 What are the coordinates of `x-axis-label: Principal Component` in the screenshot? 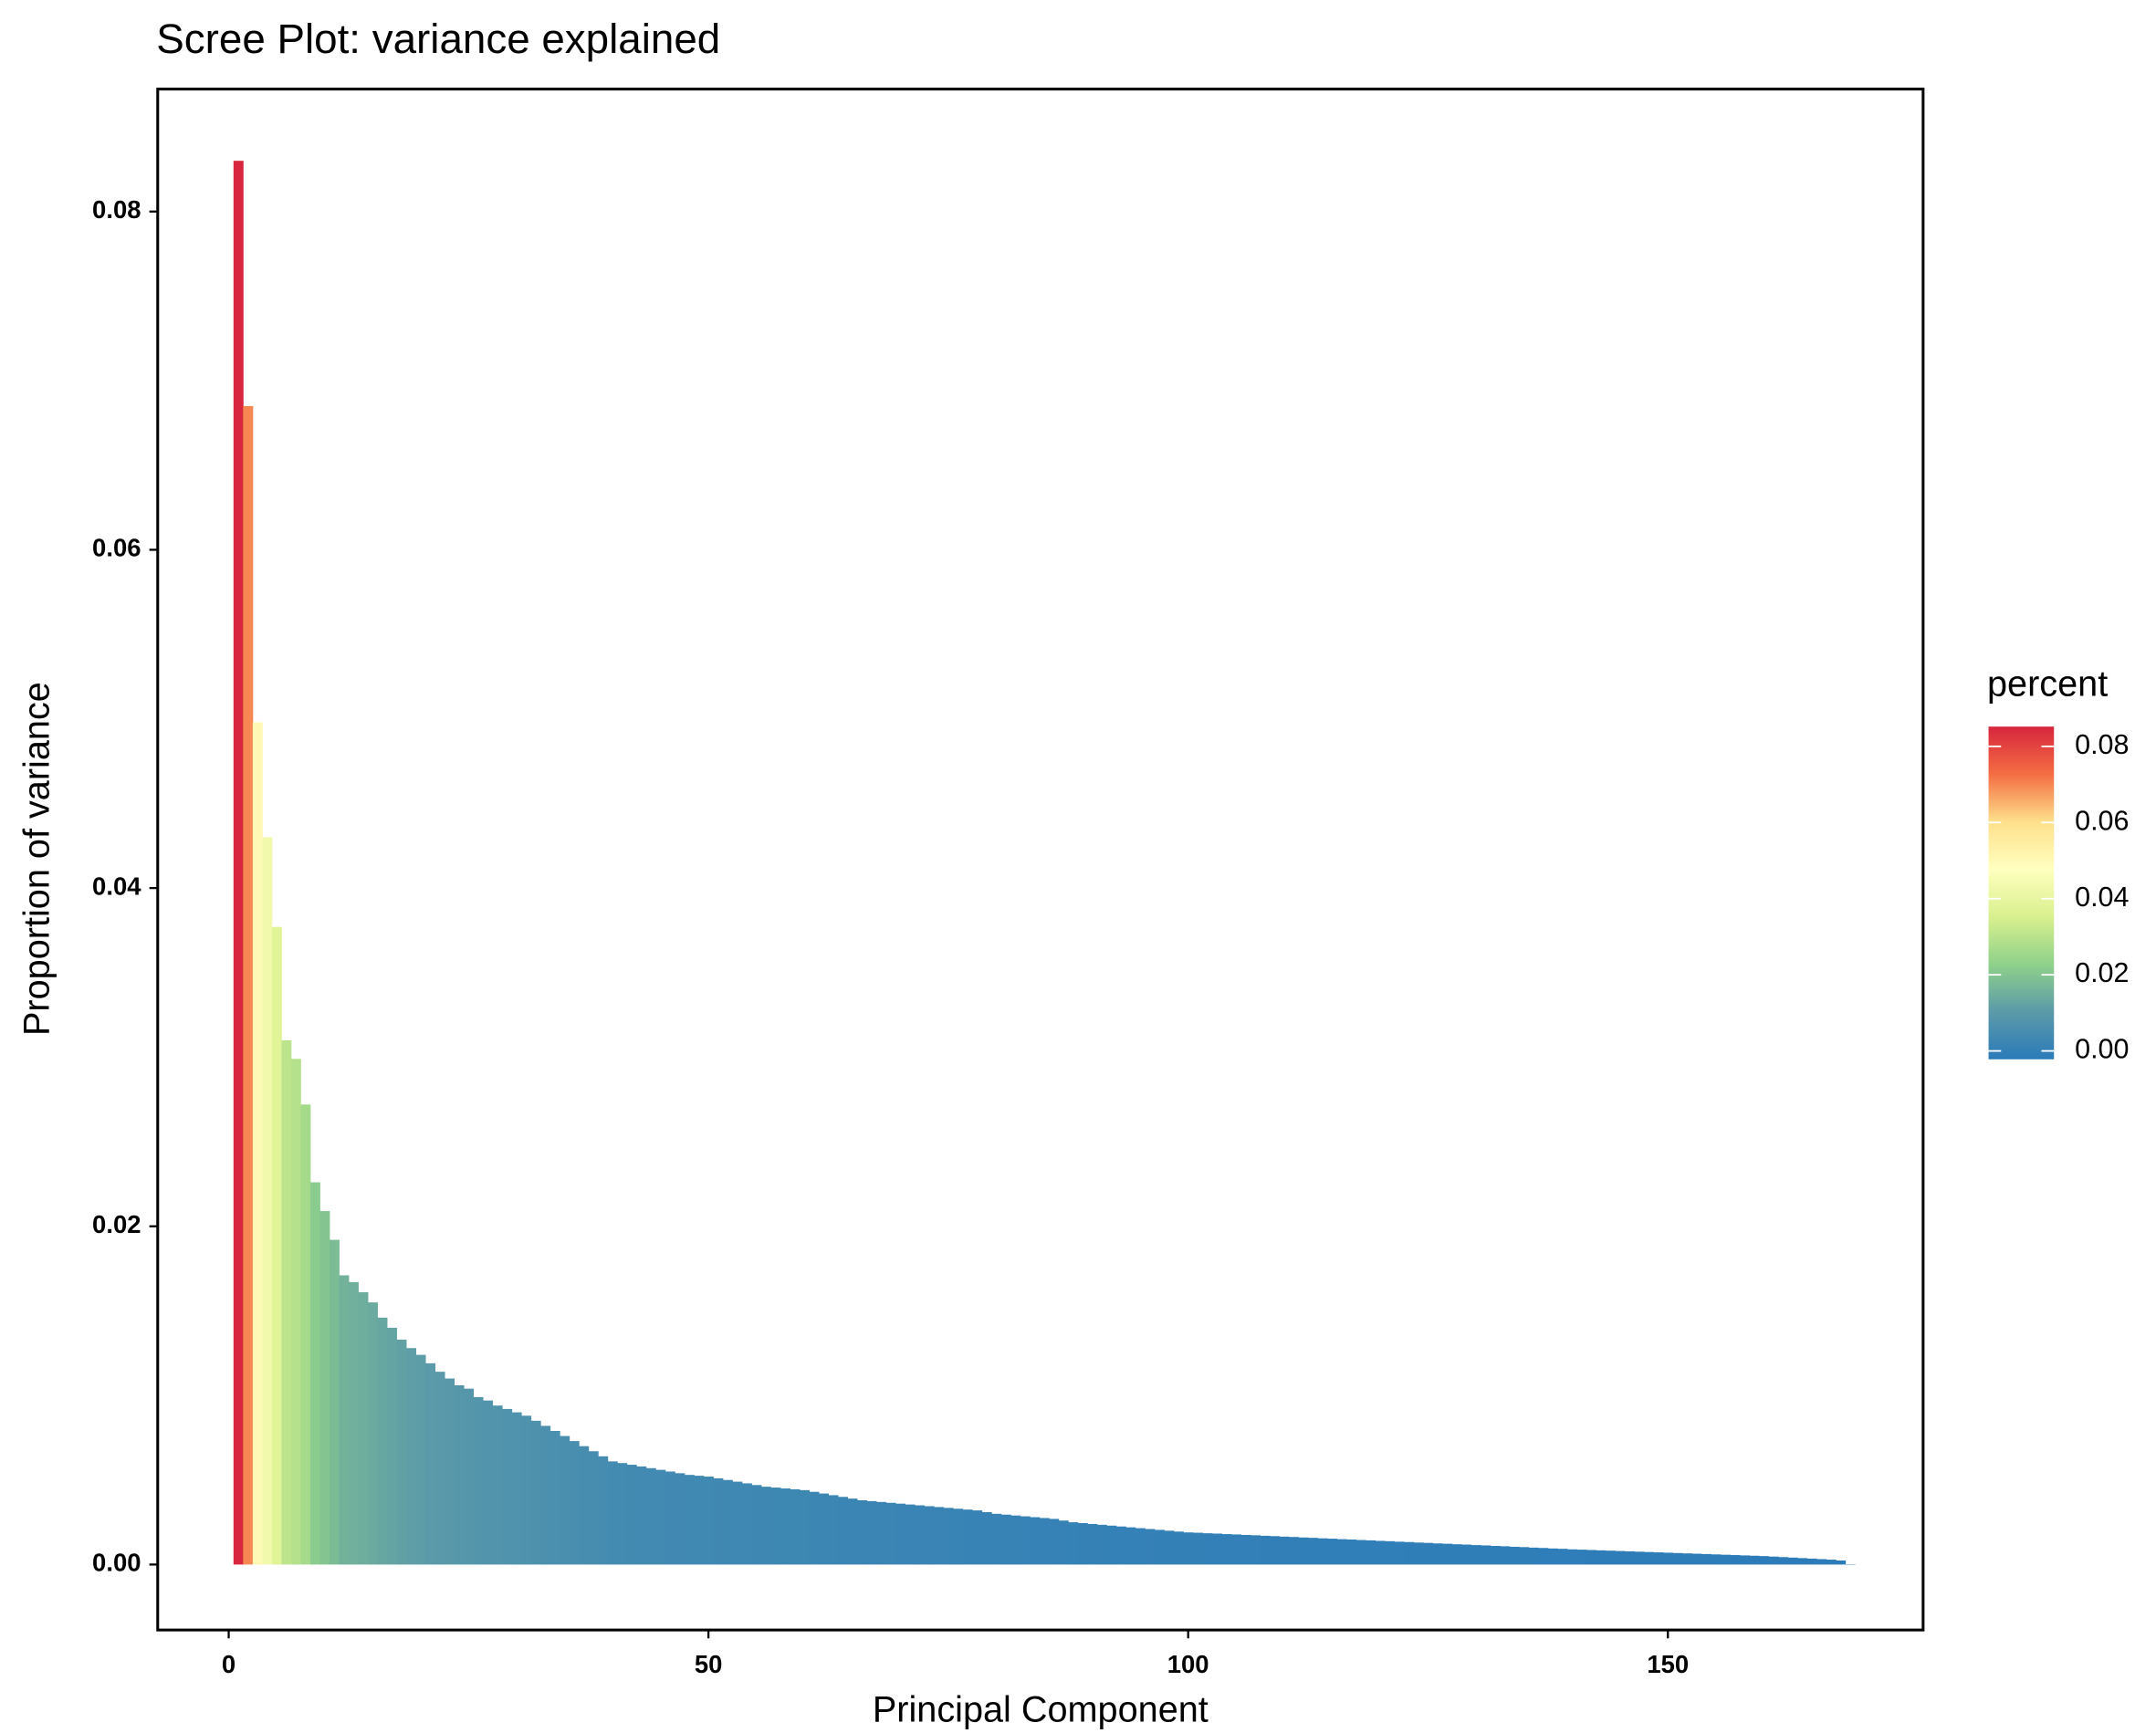 It's located at (1041, 1710).